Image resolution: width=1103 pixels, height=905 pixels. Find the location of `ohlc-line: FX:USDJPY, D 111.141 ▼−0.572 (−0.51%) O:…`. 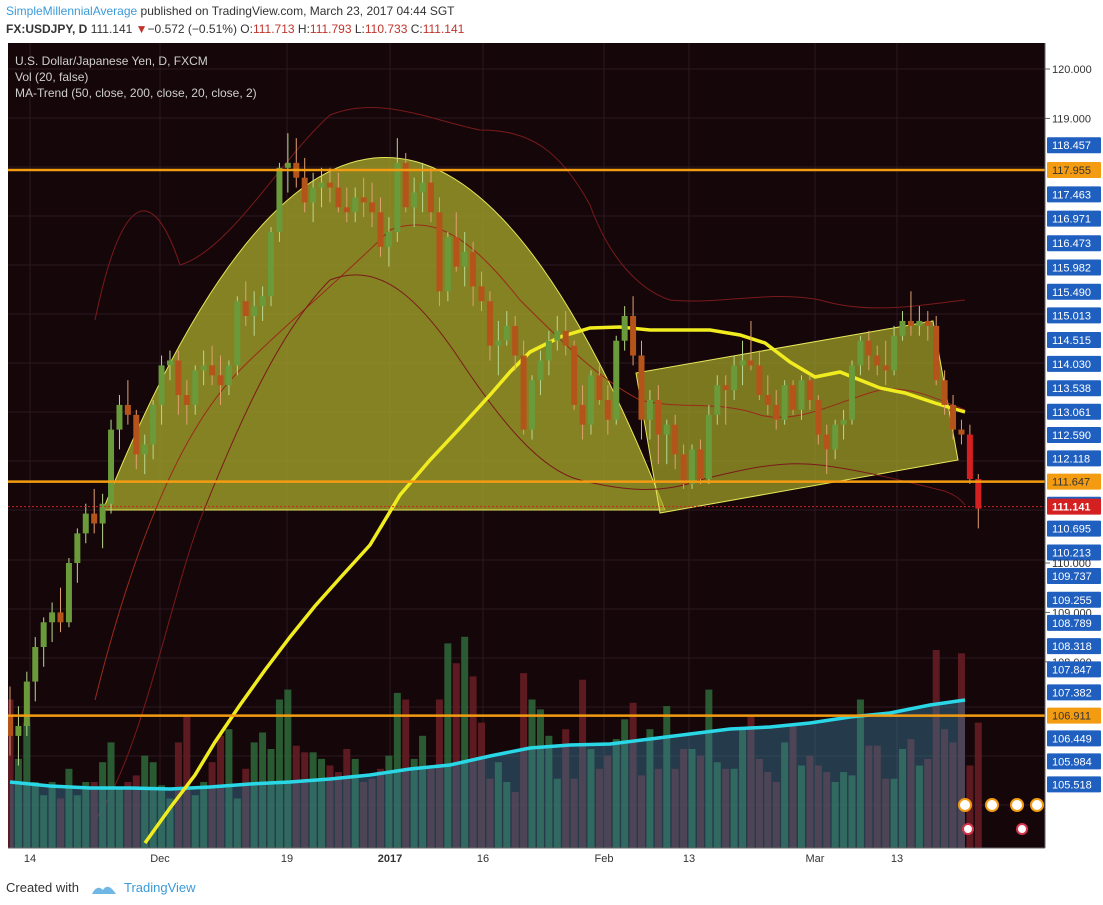

ohlc-line: FX:USDJPY, D 111.141 ▼−0.572 (−0.51%) O:… is located at coordinates (235, 29).